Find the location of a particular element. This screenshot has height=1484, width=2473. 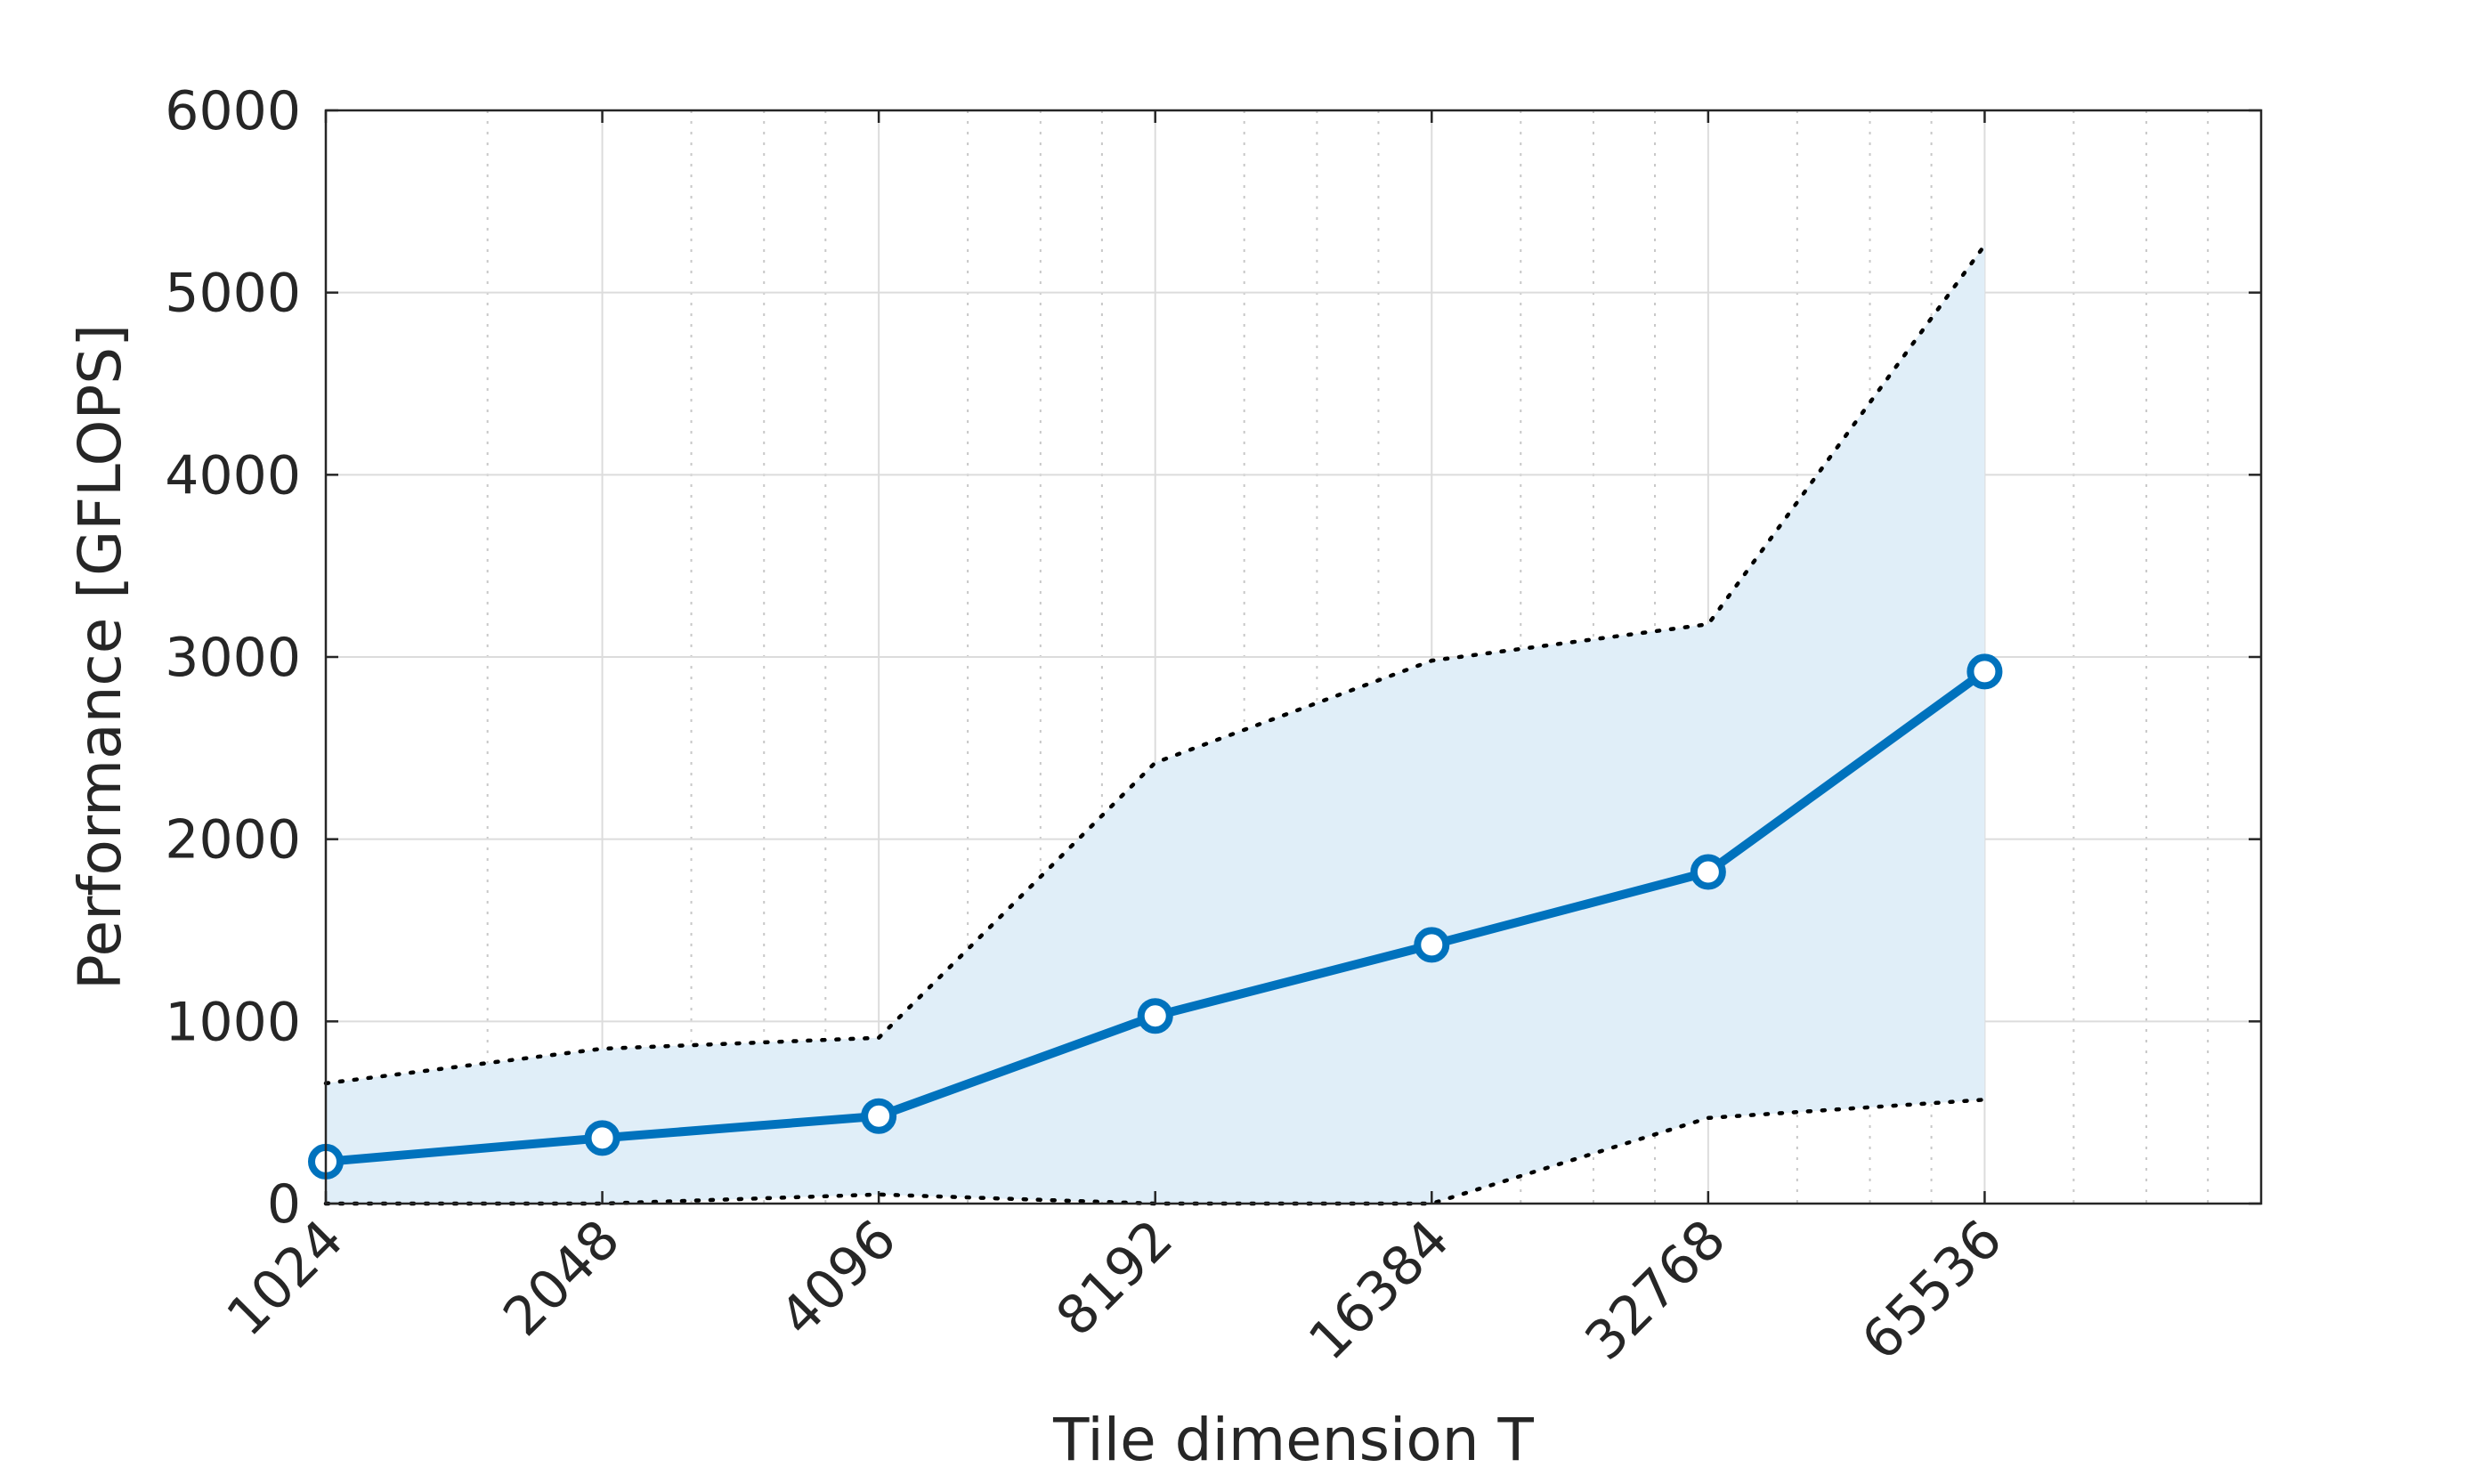

y-tick-label: 3000 is located at coordinates (233, 658).